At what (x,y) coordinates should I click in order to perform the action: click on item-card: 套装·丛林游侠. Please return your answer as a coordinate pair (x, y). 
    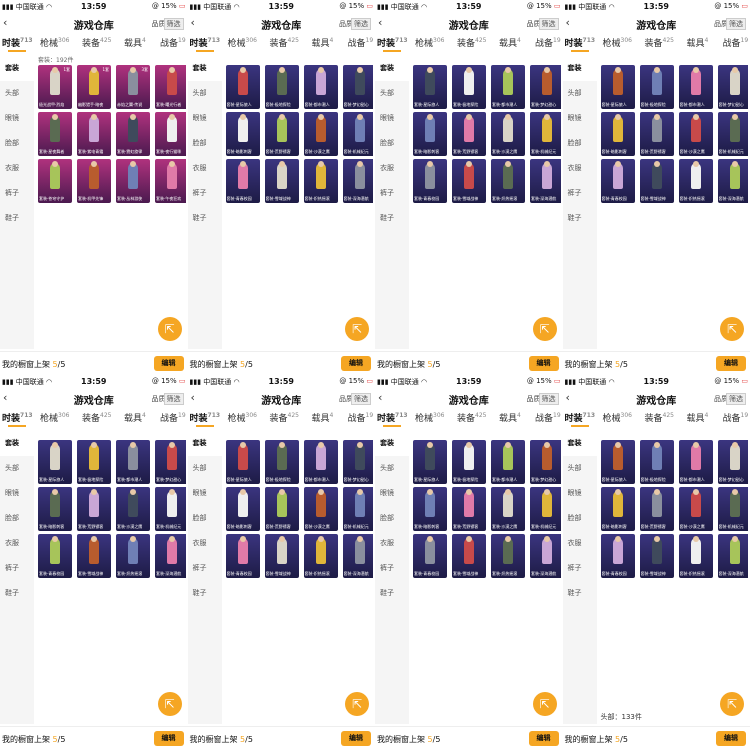
    Looking at the image, I should click on (133, 181).